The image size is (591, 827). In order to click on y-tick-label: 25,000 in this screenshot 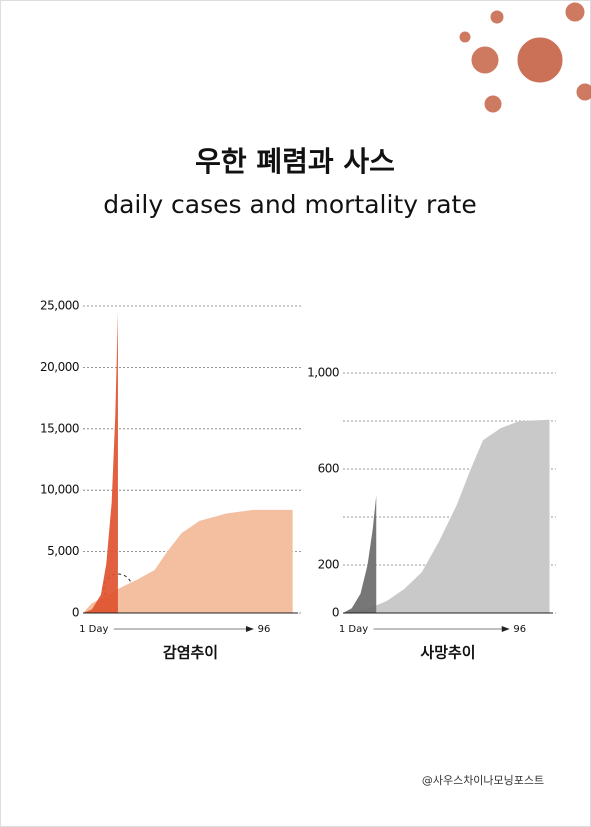, I will do `click(59, 306)`.